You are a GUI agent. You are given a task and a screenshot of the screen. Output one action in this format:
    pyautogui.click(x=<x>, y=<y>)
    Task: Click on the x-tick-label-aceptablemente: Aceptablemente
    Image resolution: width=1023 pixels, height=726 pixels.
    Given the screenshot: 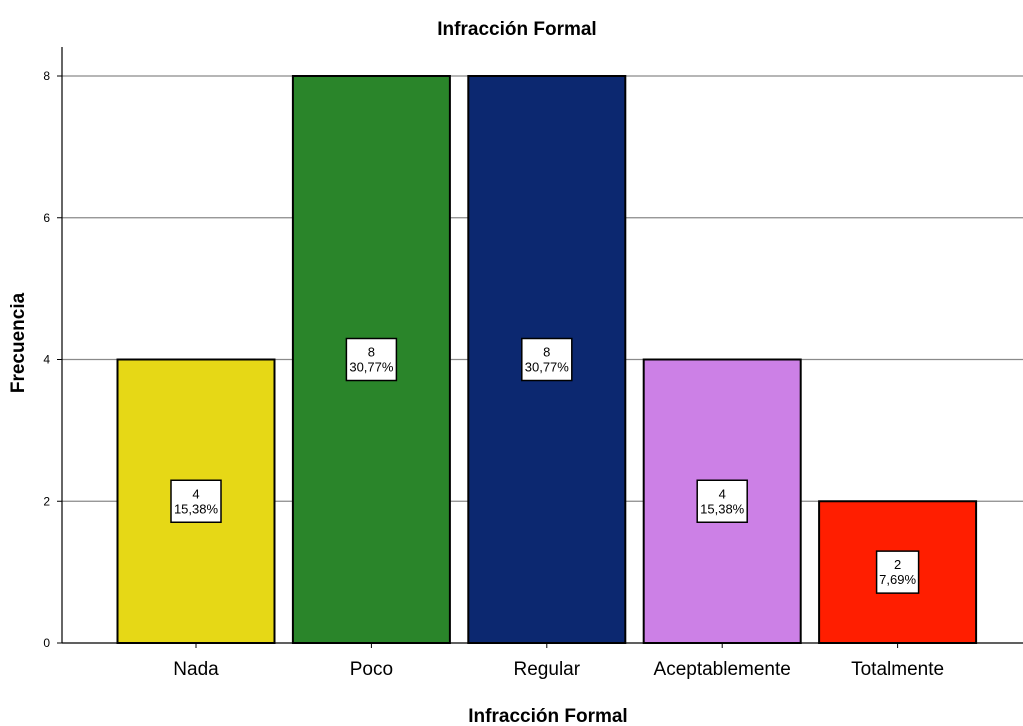 What is the action you would take?
    pyautogui.click(x=722, y=669)
    